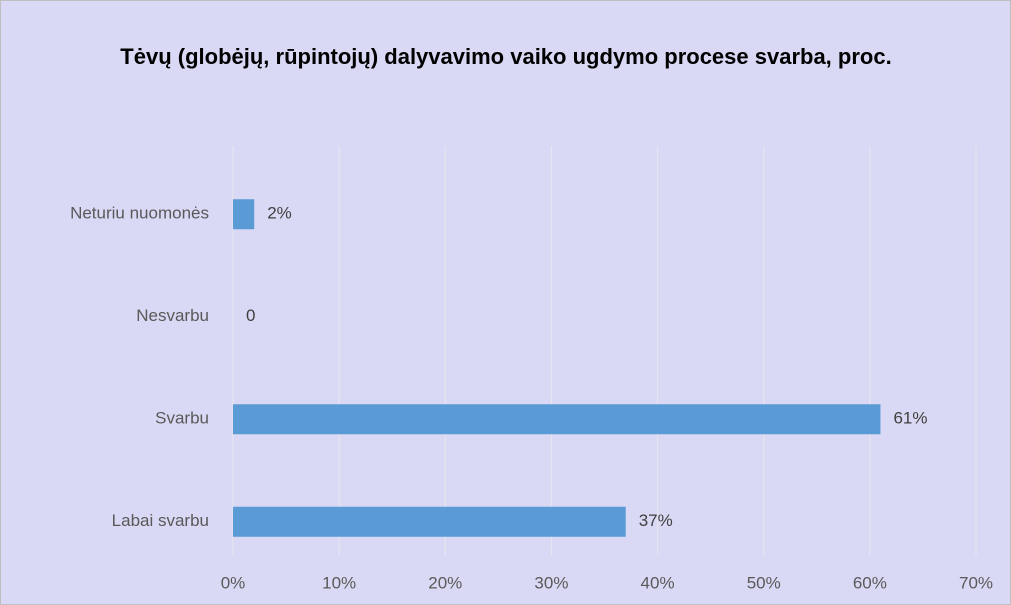 Image resolution: width=1011 pixels, height=605 pixels. What do you see at coordinates (551, 582) in the screenshot?
I see `x-tick-label: 30%` at bounding box center [551, 582].